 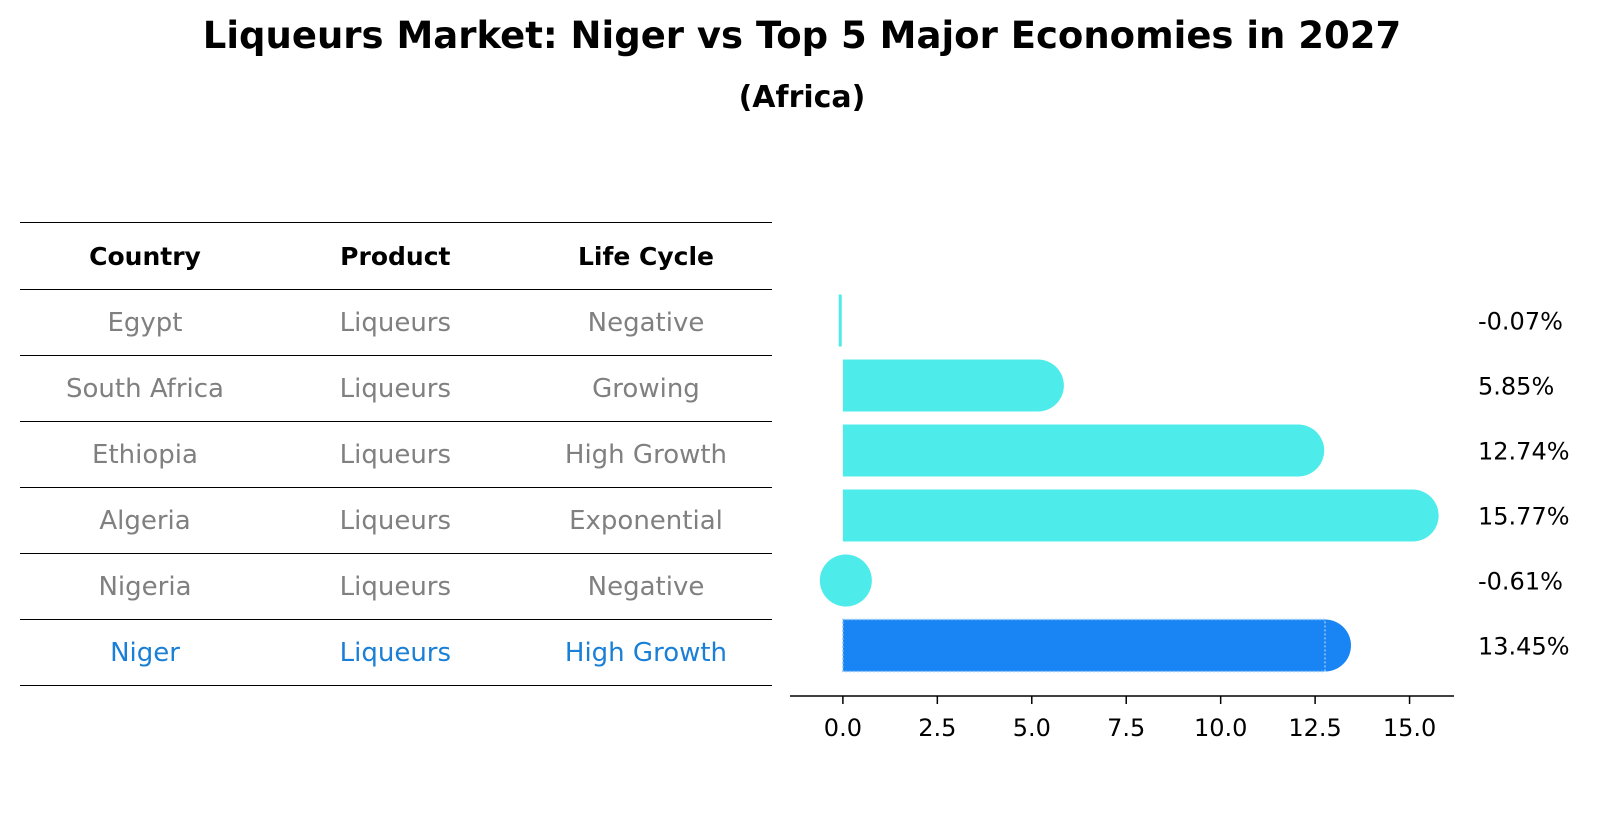 I want to click on bar-egypt, so click(x=840, y=320).